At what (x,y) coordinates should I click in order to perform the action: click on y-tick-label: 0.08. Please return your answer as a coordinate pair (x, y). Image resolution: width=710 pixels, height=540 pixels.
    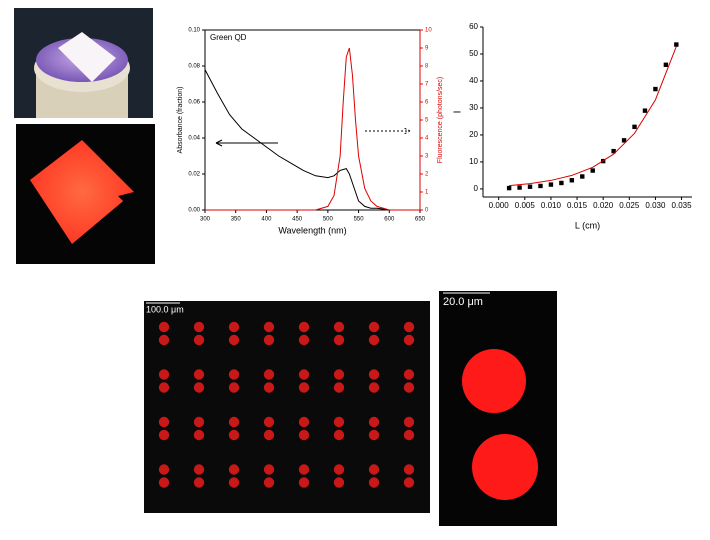
    Looking at the image, I should click on (194, 67).